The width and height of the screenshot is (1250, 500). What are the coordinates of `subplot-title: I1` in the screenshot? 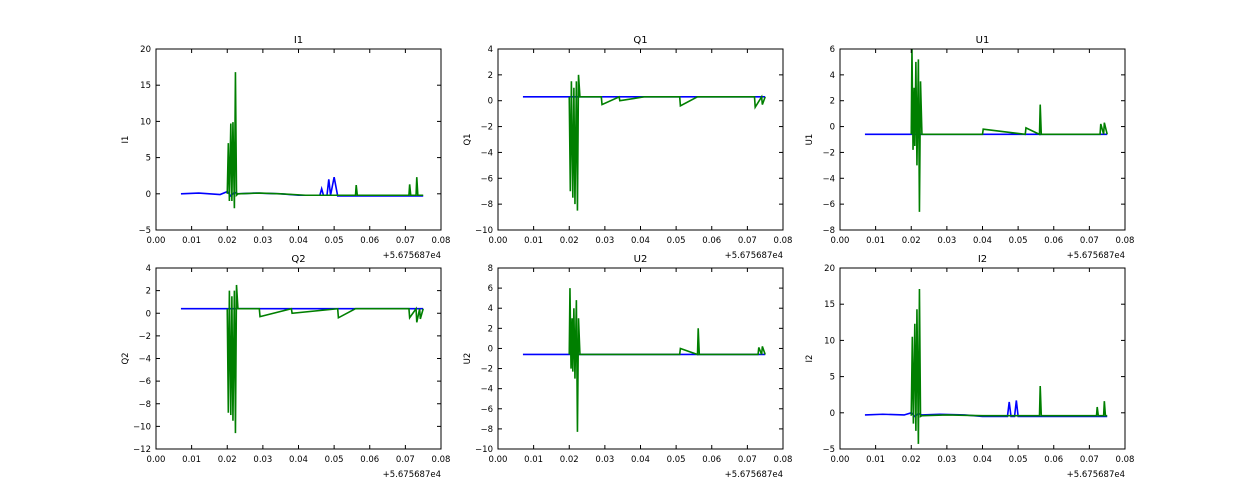 It's located at (298, 40).